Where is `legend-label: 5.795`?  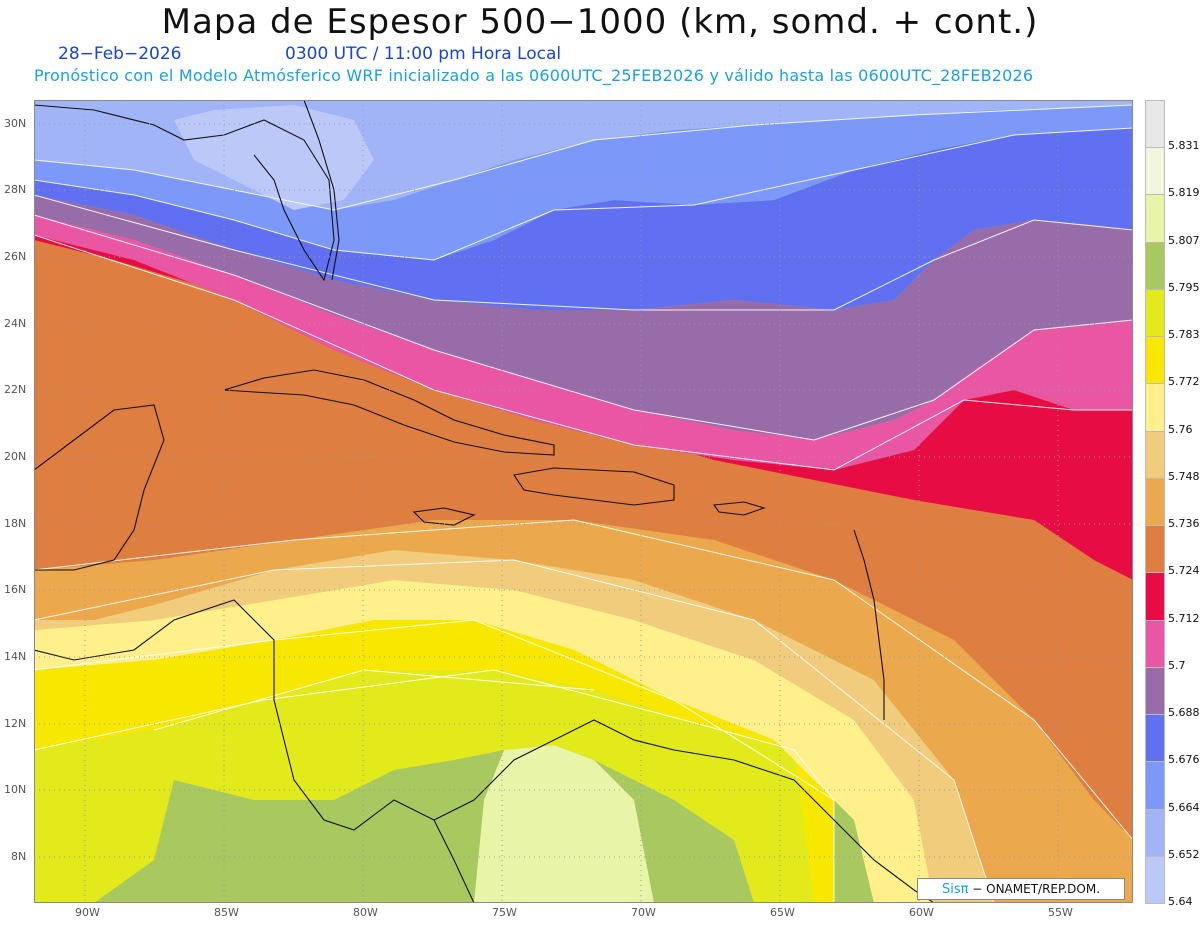 legend-label: 5.795 is located at coordinates (1184, 287).